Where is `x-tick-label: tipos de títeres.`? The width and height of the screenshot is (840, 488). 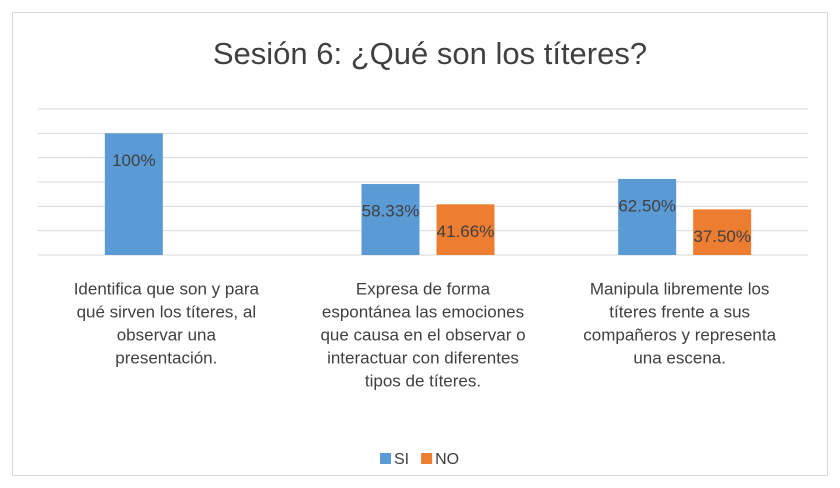
x-tick-label: tipos de títeres. is located at coordinates (423, 380).